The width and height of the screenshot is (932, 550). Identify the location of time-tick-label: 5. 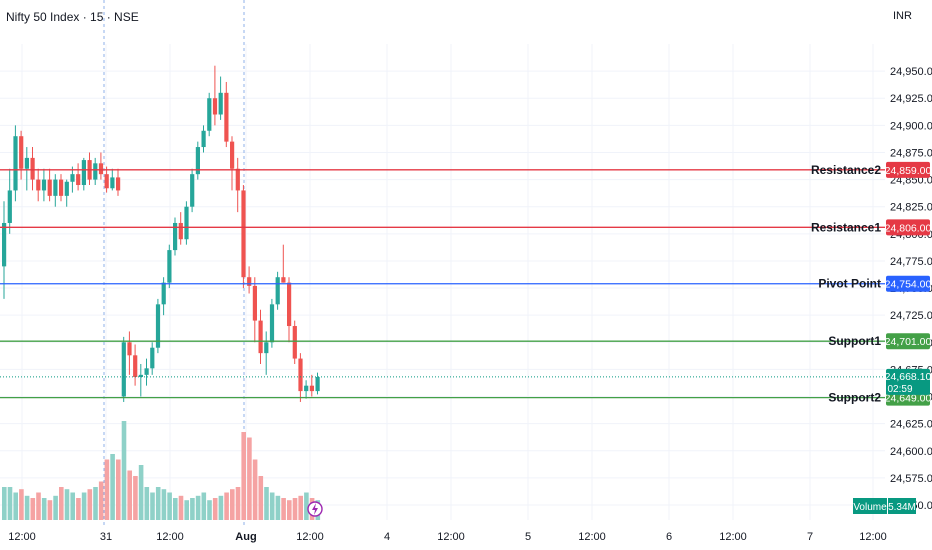
(528, 537).